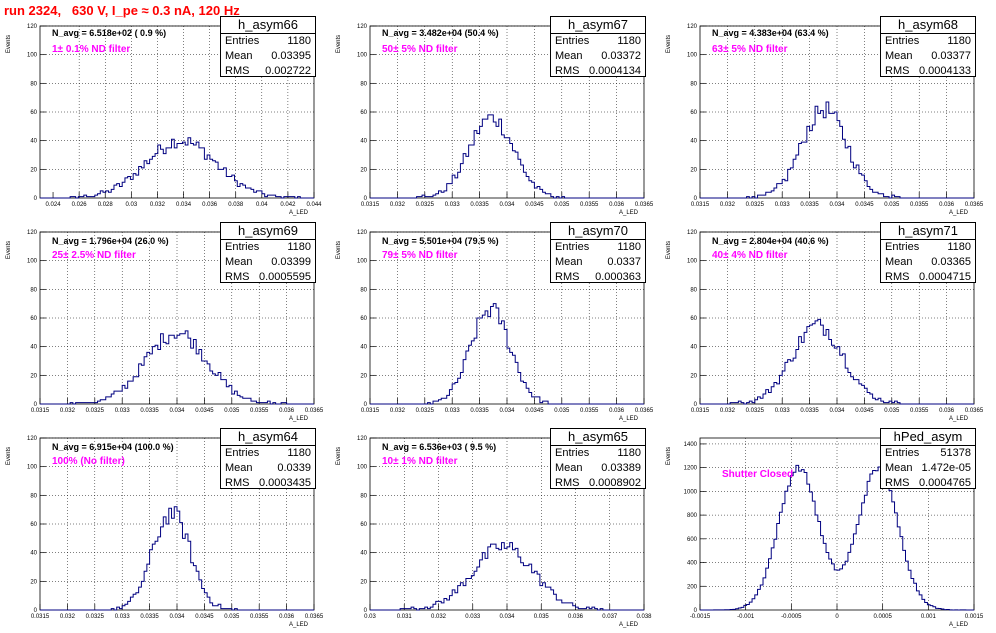  I want to click on y-tick-label: 400, so click(692, 564).